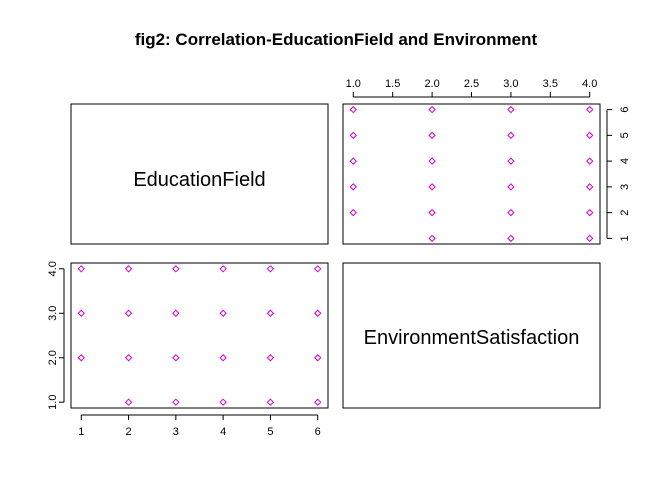 The height and width of the screenshot is (480, 672). Describe the element at coordinates (53, 357) in the screenshot. I see `y-tick-label: 2.0` at that location.